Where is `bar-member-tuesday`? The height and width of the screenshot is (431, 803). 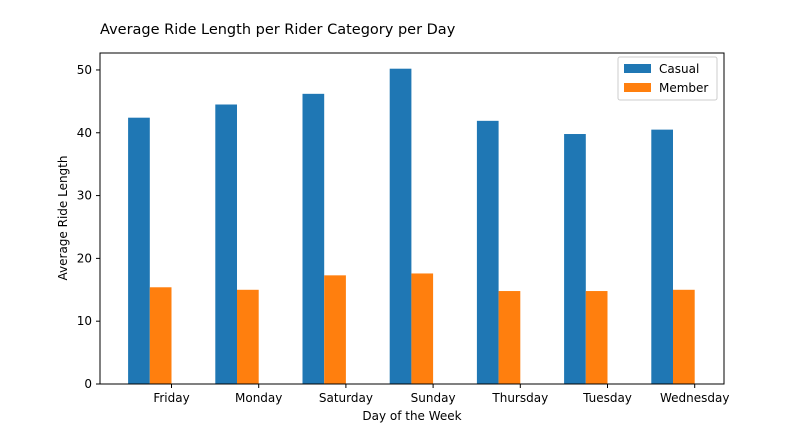 bar-member-tuesday is located at coordinates (596, 337).